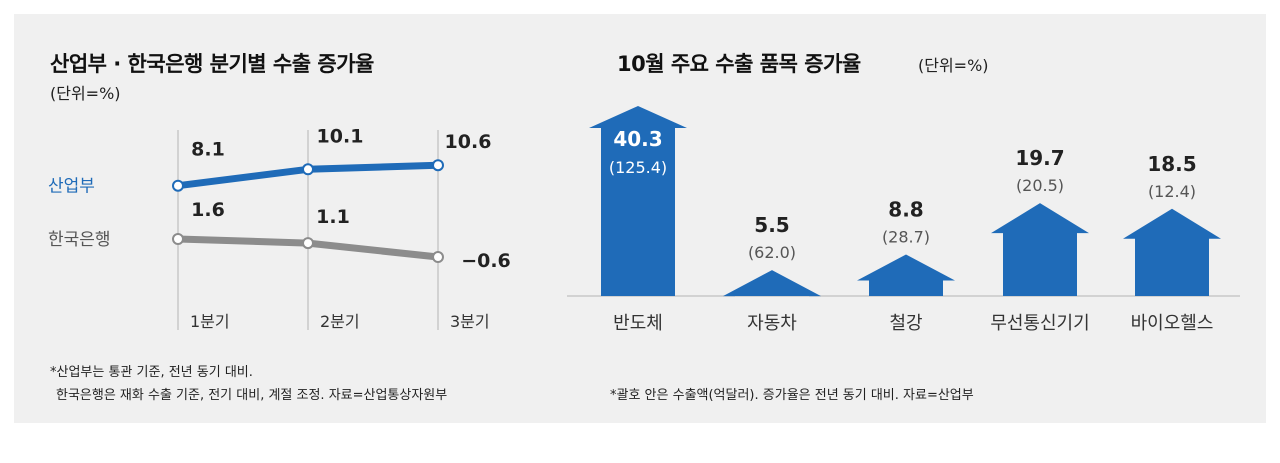 Image resolution: width=1280 pixels, height=463 pixels. What do you see at coordinates (340, 136) in the screenshot?
I see `data-label: 10.1` at bounding box center [340, 136].